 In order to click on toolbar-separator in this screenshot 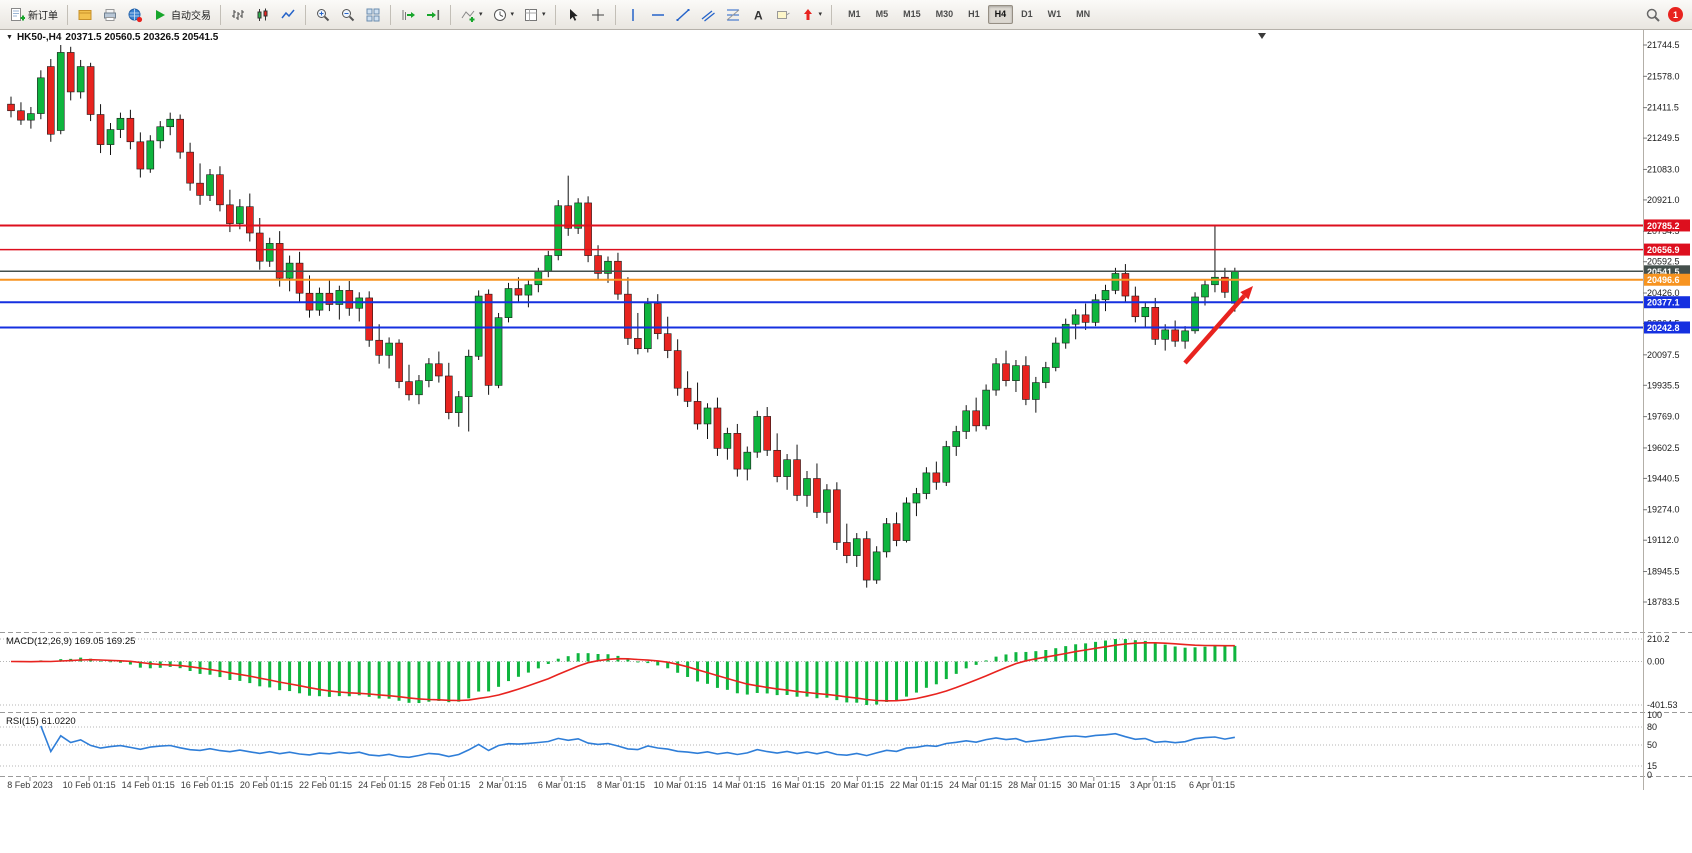, I will do `click(67, 14)`.